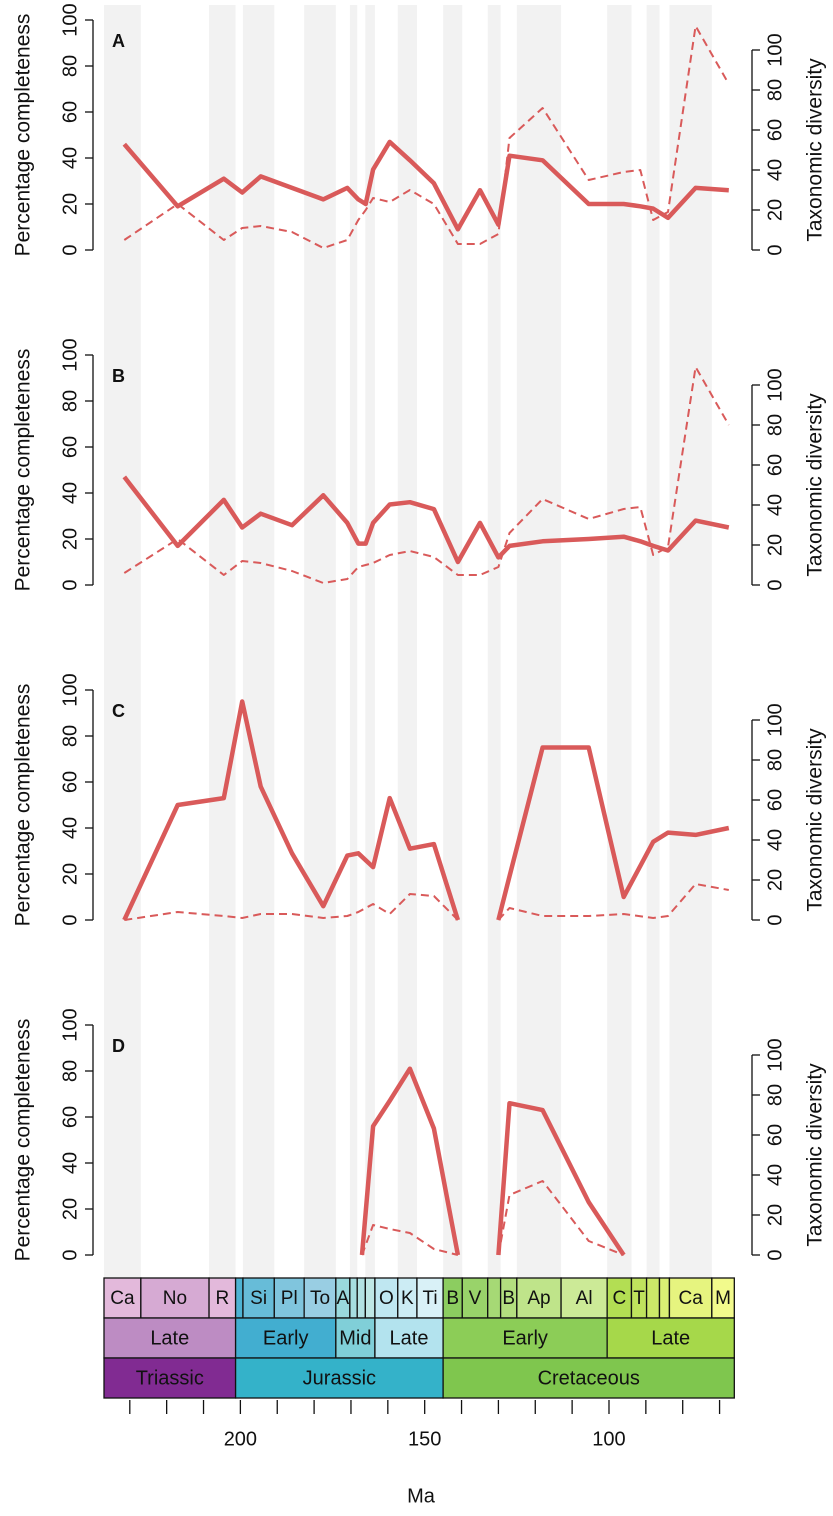 This screenshot has height=1516, width=833. I want to click on timescale-label: To, so click(320, 1298).